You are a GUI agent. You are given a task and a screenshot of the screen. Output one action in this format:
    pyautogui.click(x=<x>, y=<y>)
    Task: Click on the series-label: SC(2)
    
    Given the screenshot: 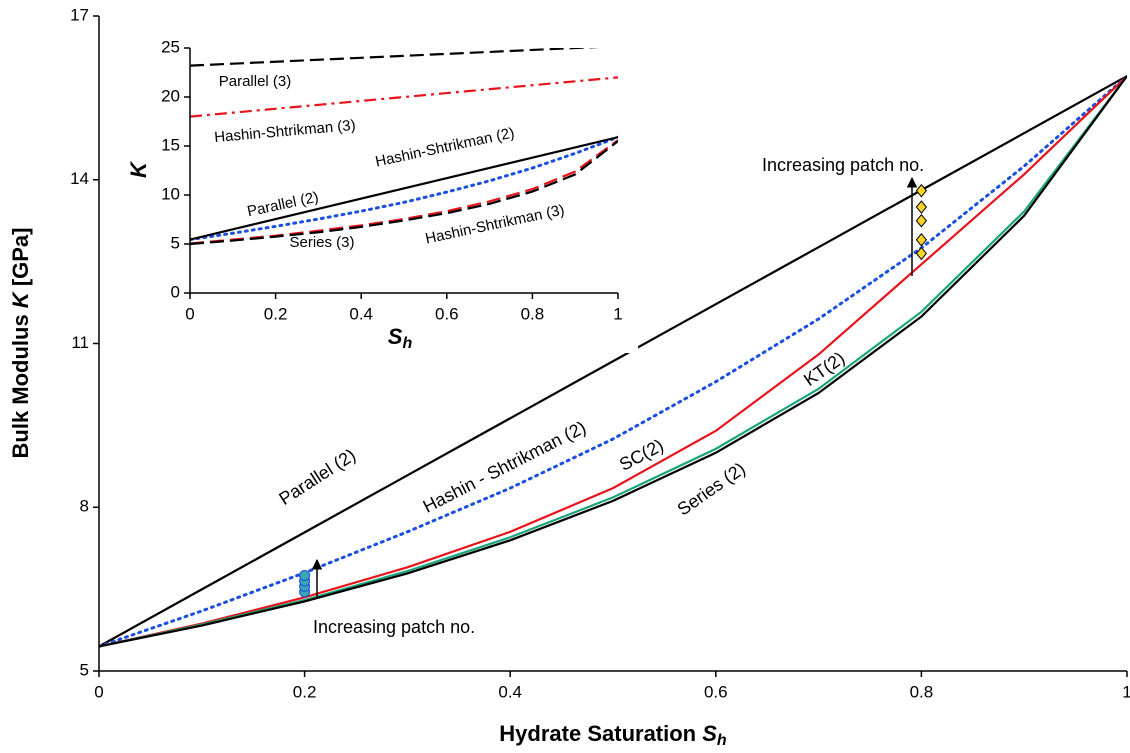 What is the action you would take?
    pyautogui.click(x=641, y=455)
    